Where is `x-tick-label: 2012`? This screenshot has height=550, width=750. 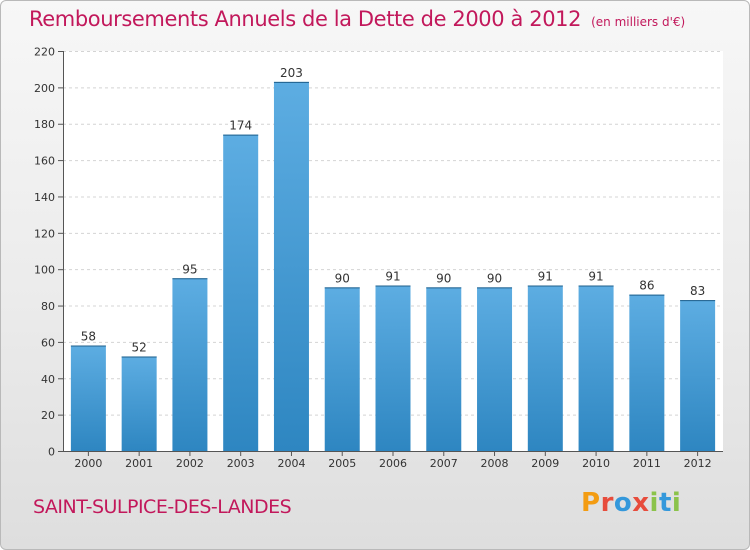 x-tick-label: 2012 is located at coordinates (698, 463).